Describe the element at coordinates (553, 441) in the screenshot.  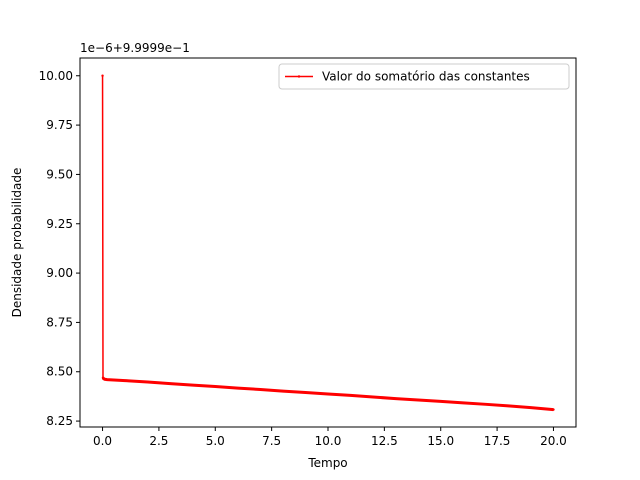
I see `x-tick-label: 20.0` at that location.